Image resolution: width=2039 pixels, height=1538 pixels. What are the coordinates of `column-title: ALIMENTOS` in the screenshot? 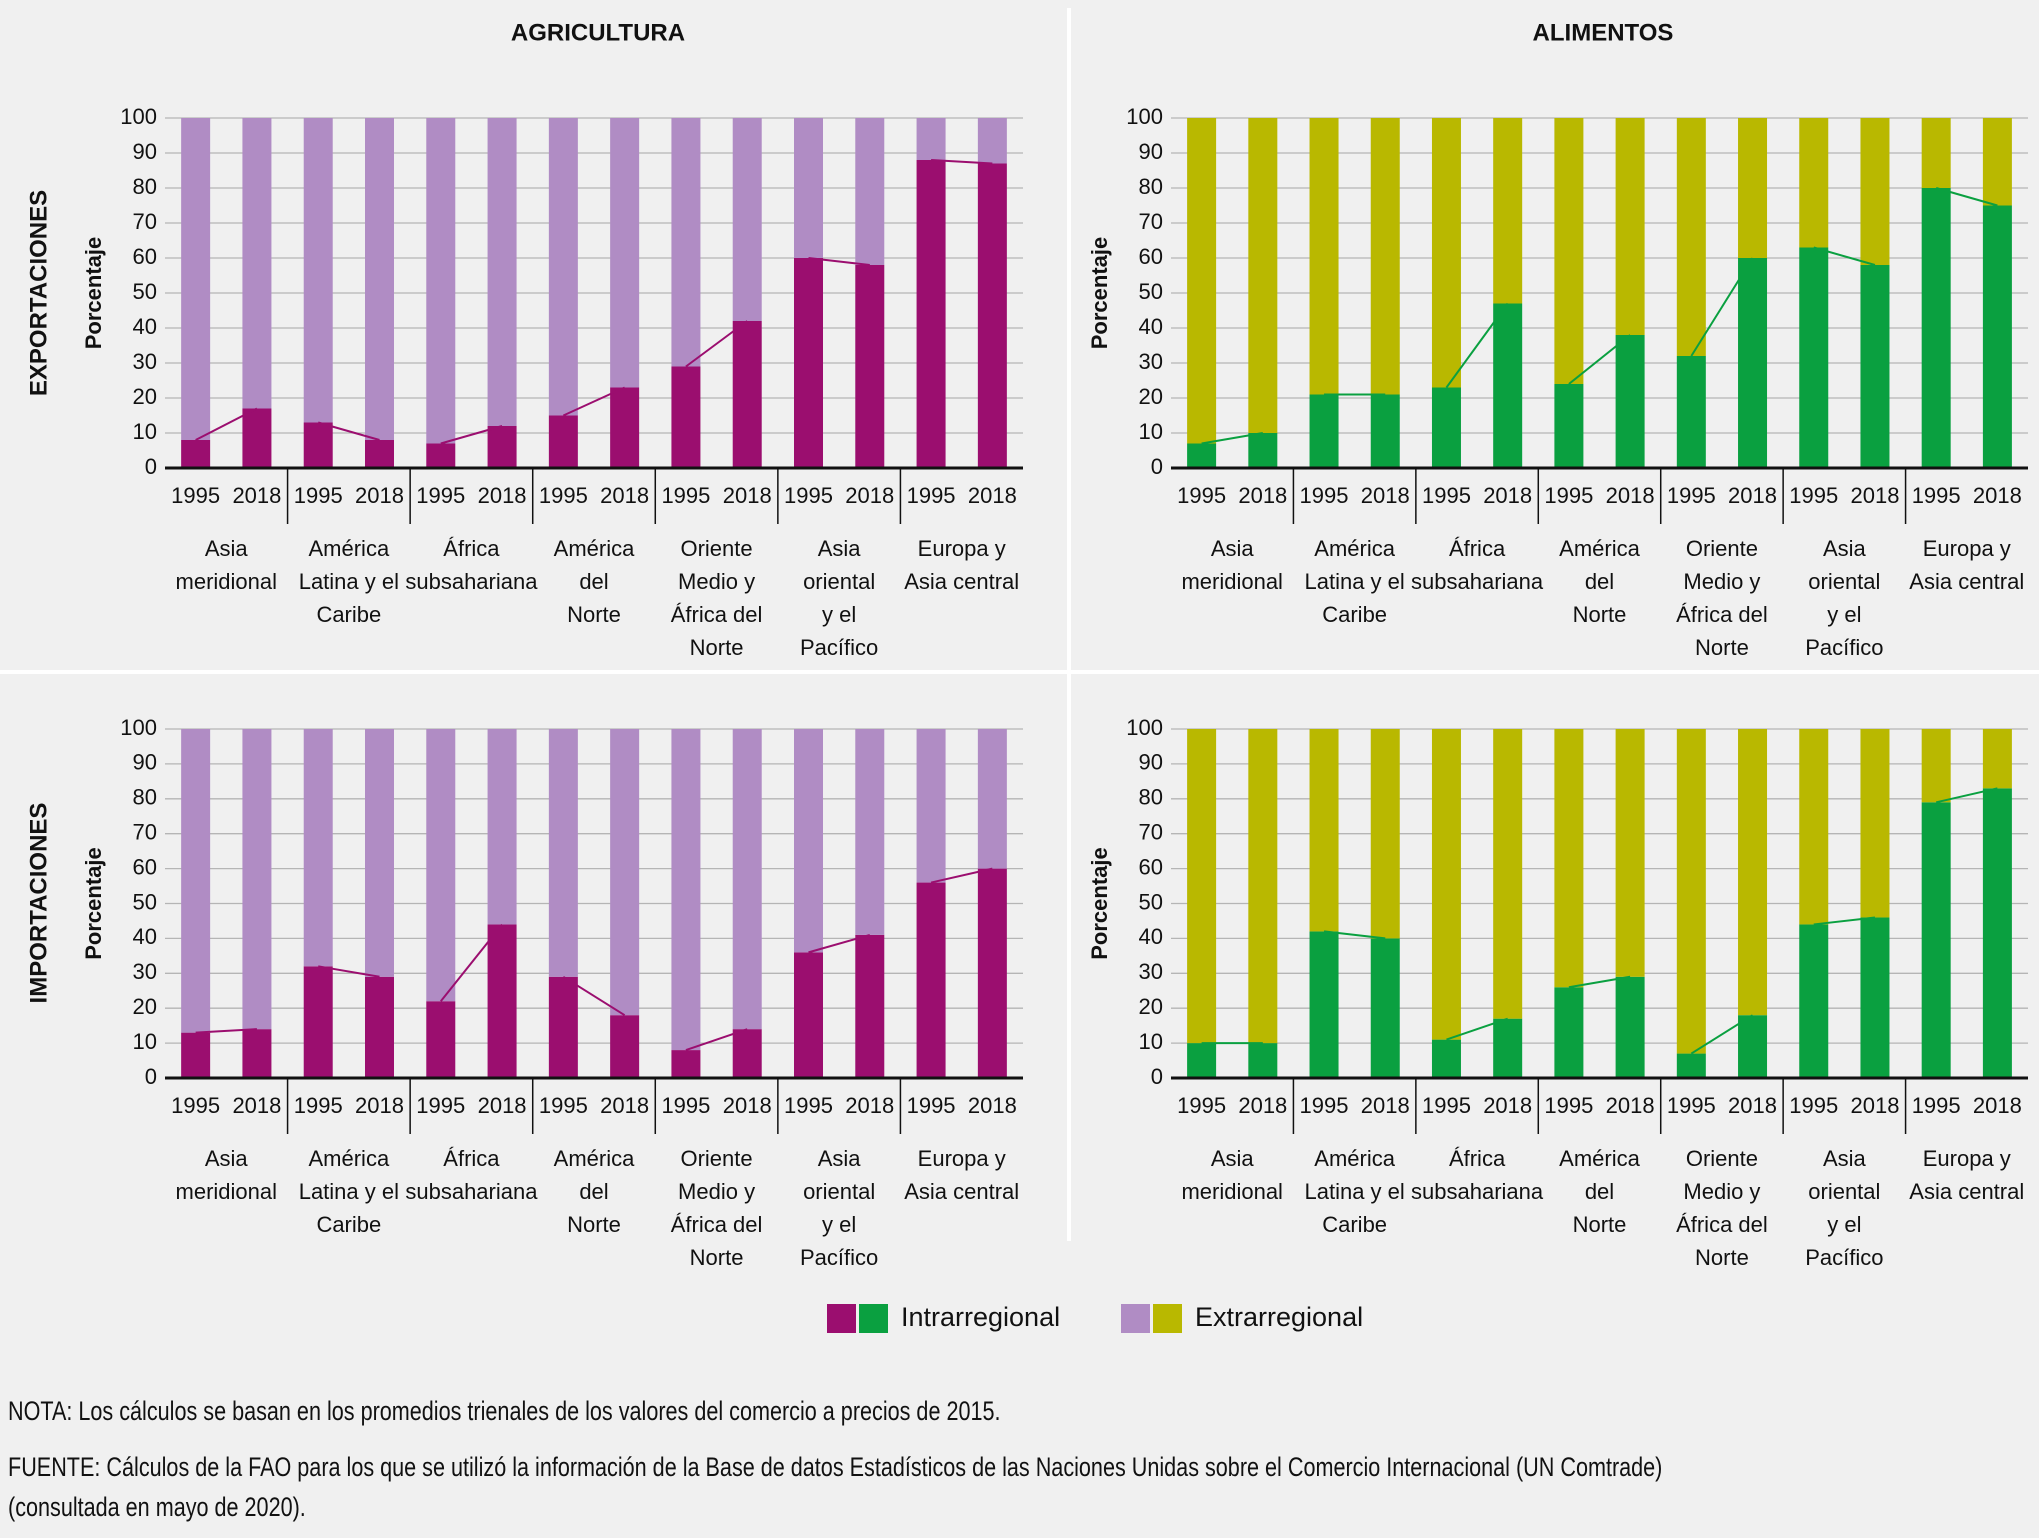 It's located at (1603, 32).